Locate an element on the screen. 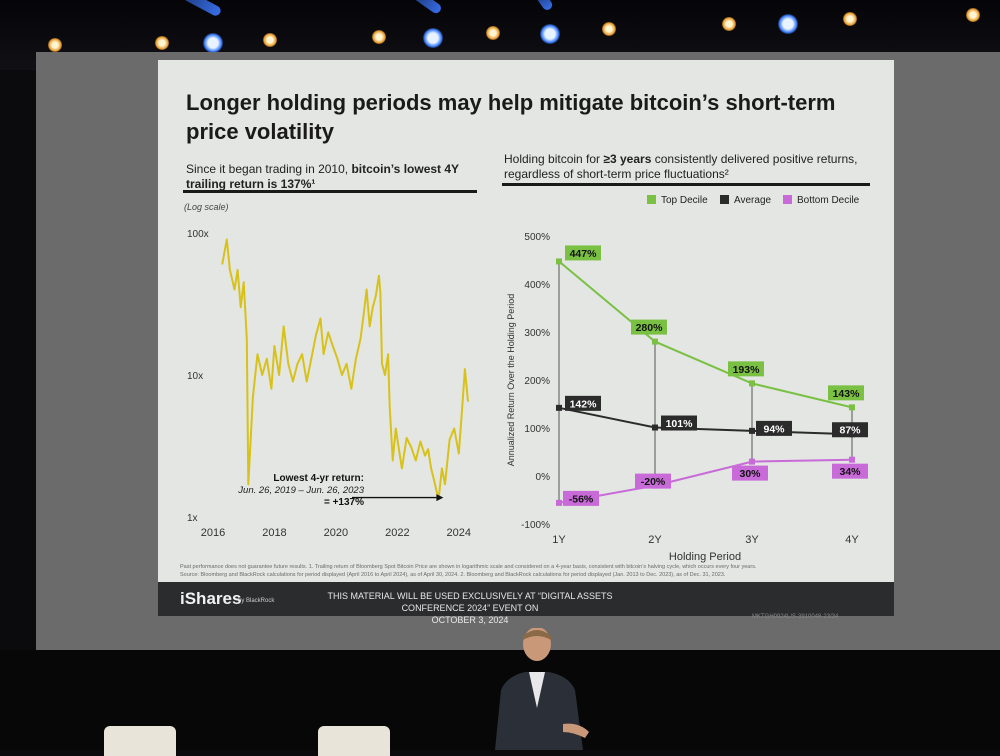  right-subtitle-bold: ≥3 years is located at coordinates (627, 159).